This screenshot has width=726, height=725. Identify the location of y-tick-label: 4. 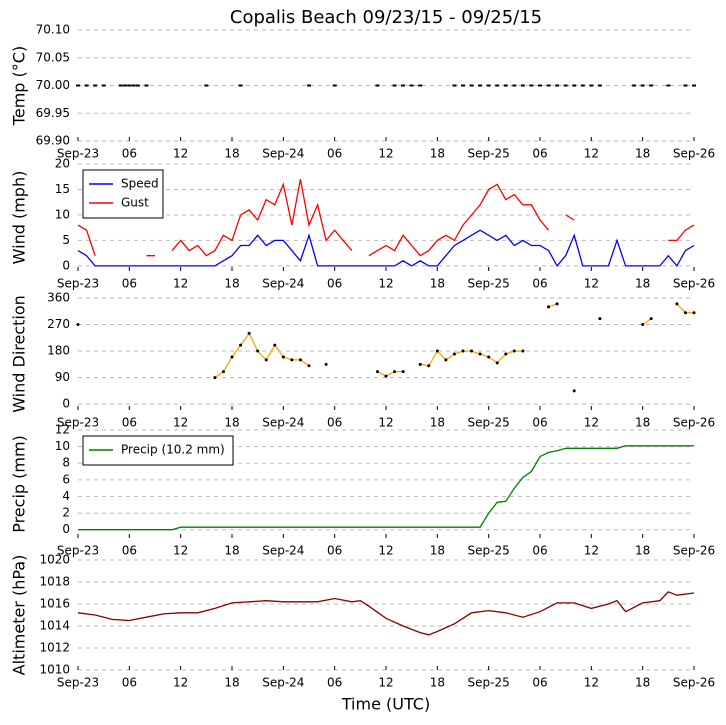
(66, 496).